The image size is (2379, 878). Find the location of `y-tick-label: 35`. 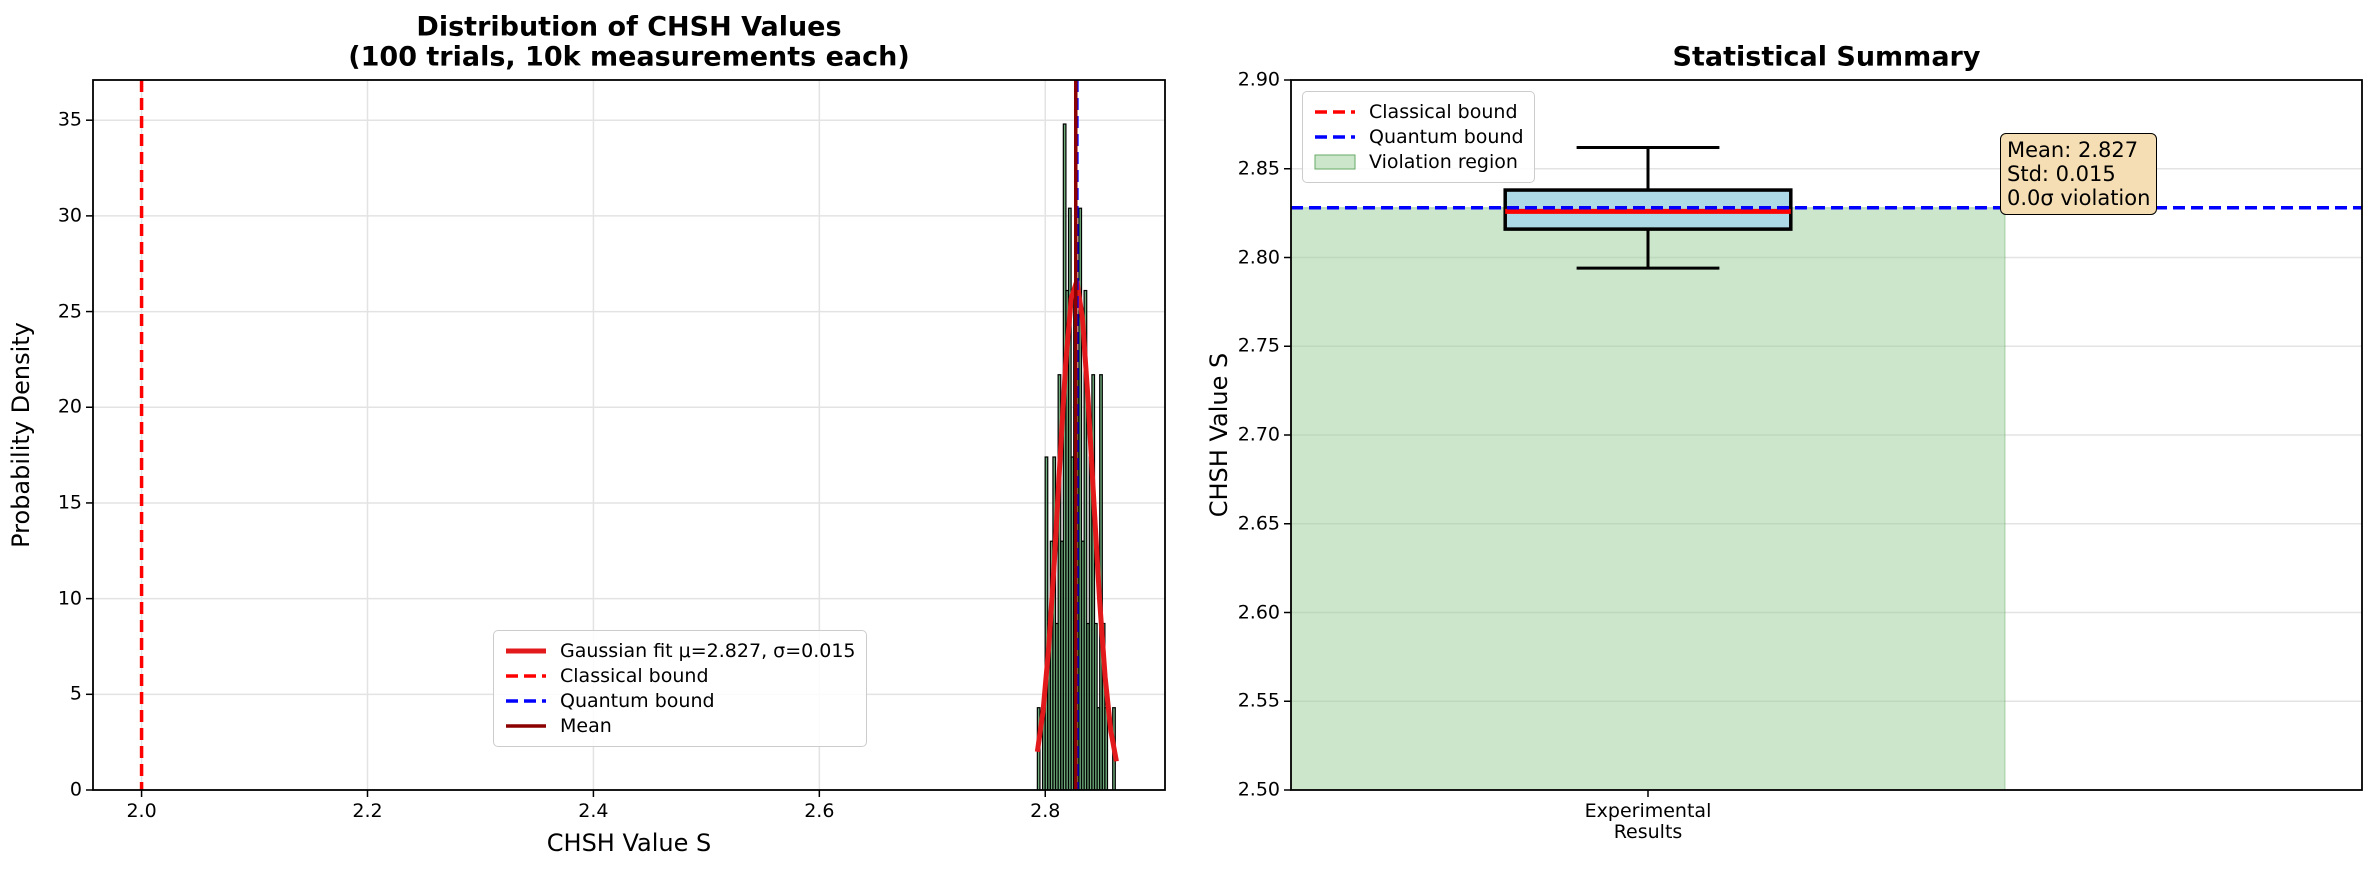

y-tick-label: 35 is located at coordinates (69, 119).